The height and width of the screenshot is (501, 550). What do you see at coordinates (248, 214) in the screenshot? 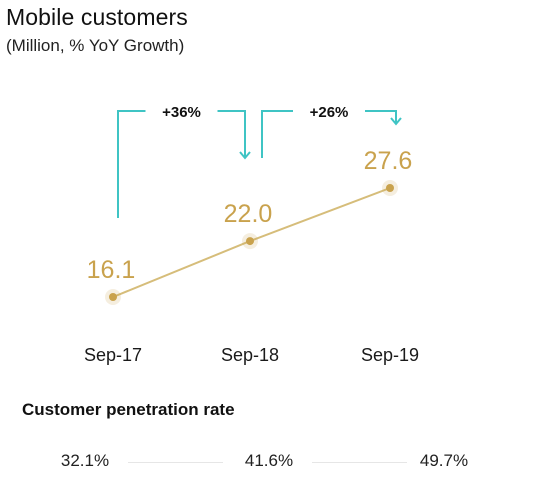
I see `value-label-1: 22.0` at bounding box center [248, 214].